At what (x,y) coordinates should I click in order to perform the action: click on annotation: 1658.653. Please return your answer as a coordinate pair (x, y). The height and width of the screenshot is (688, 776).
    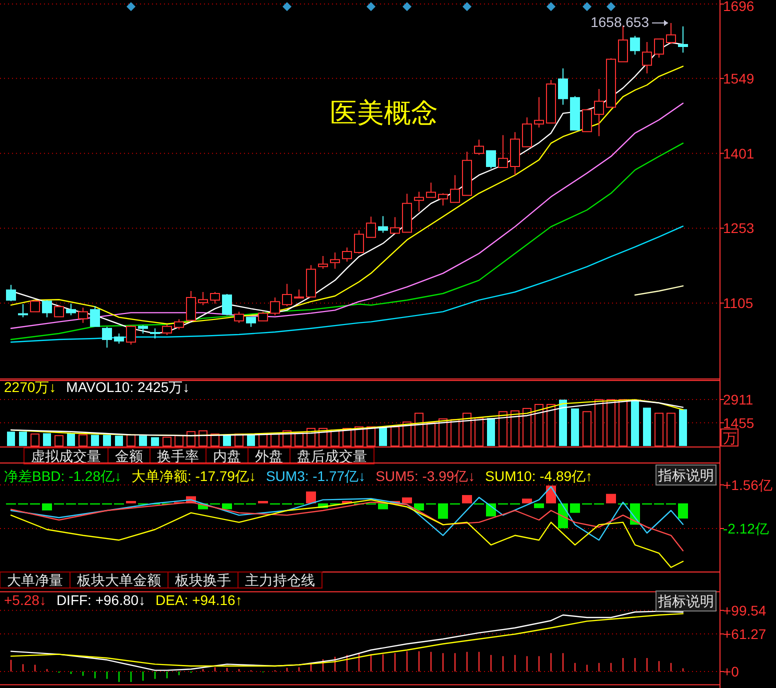
    Looking at the image, I should click on (620, 22).